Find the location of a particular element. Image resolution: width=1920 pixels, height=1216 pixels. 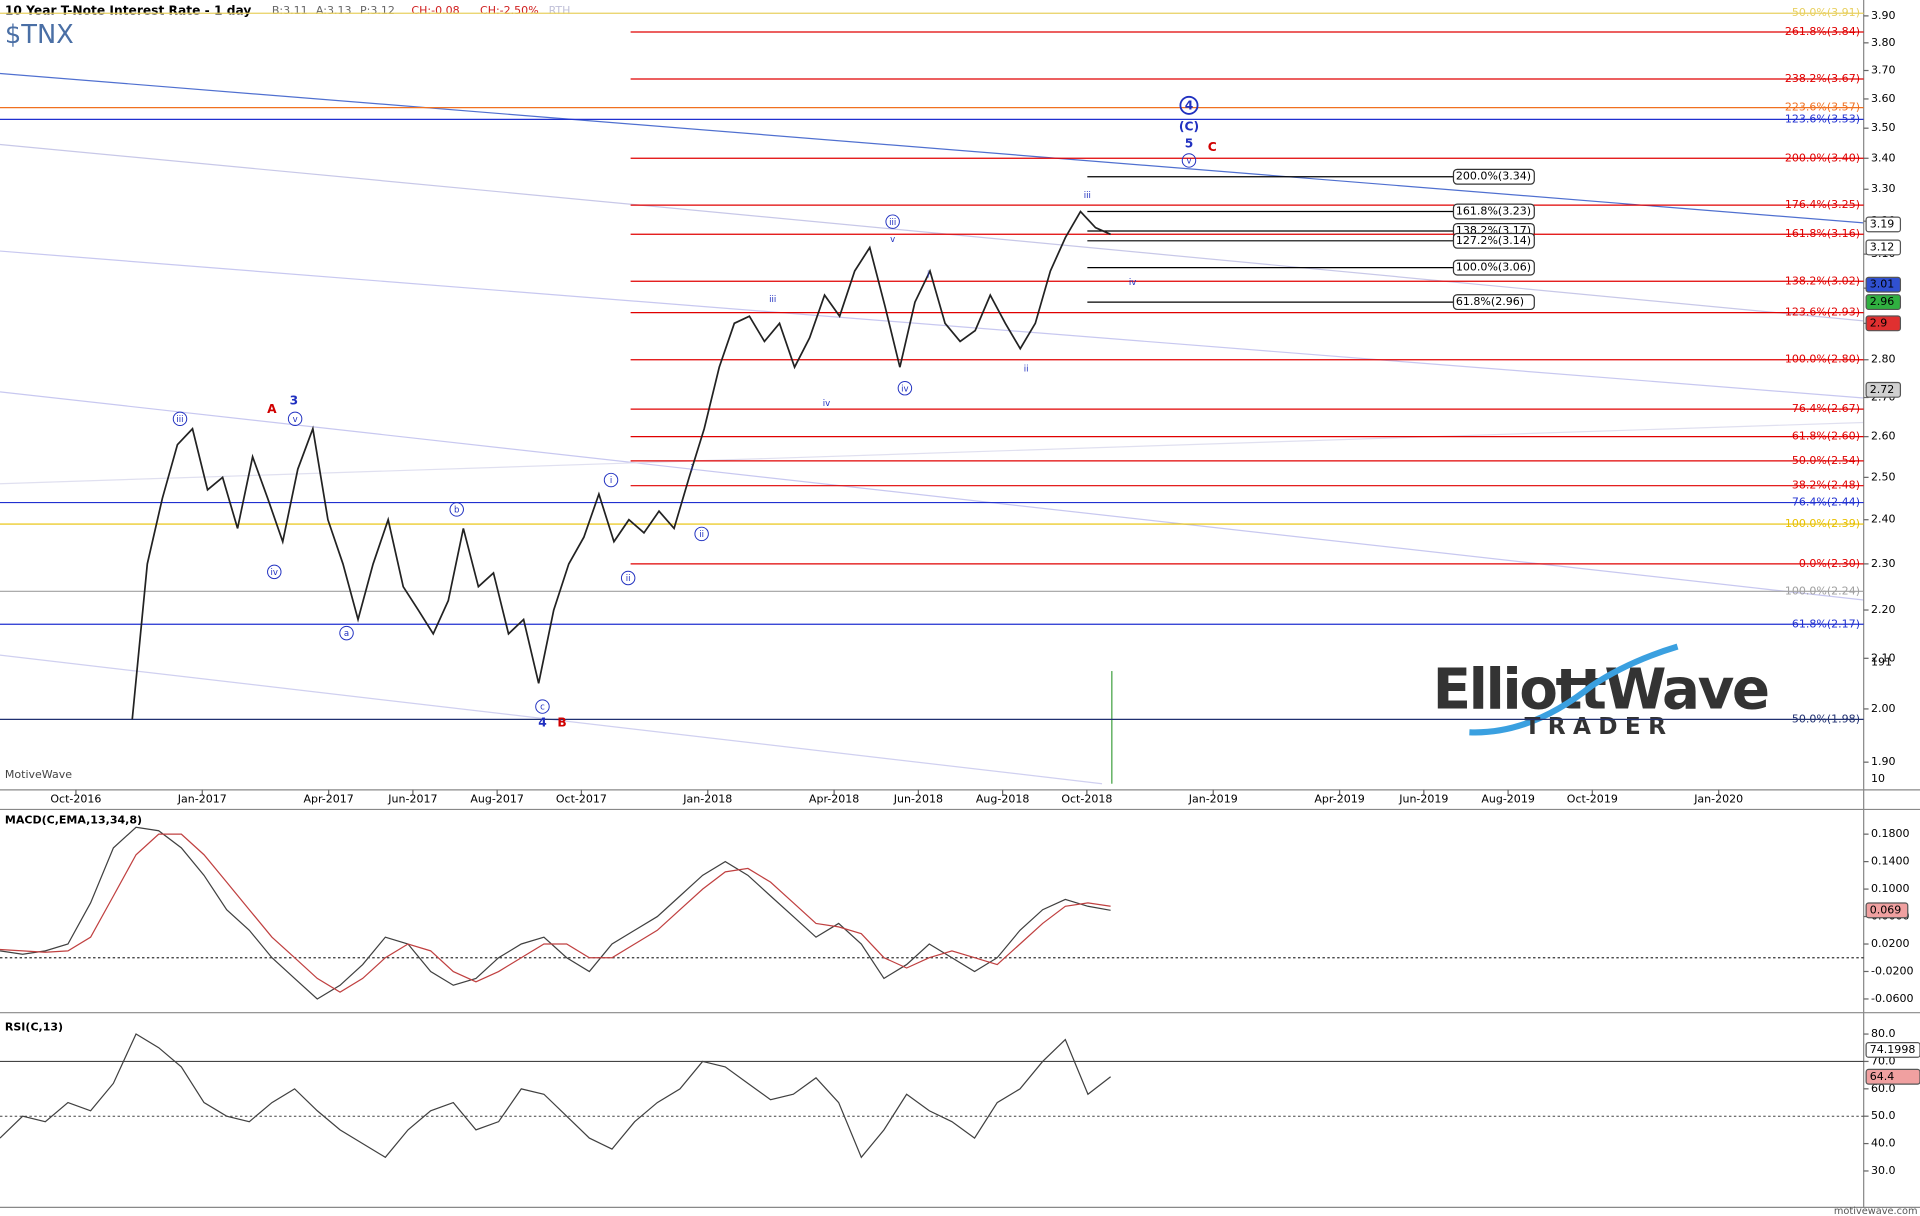

y-tick-label: 2.60 is located at coordinates (1883, 436).